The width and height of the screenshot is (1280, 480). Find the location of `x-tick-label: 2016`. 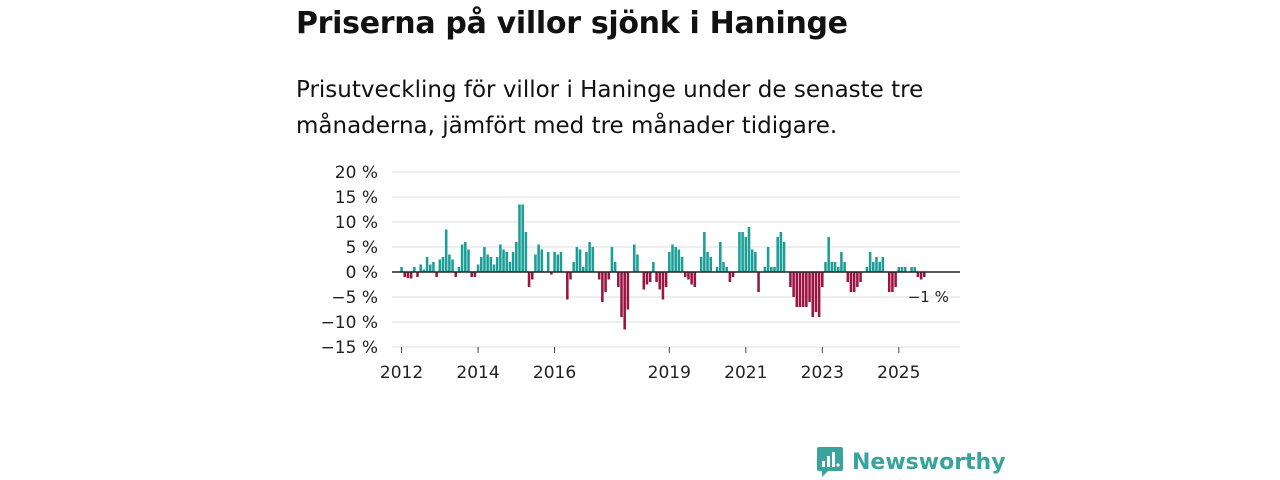

x-tick-label: 2016 is located at coordinates (554, 373).